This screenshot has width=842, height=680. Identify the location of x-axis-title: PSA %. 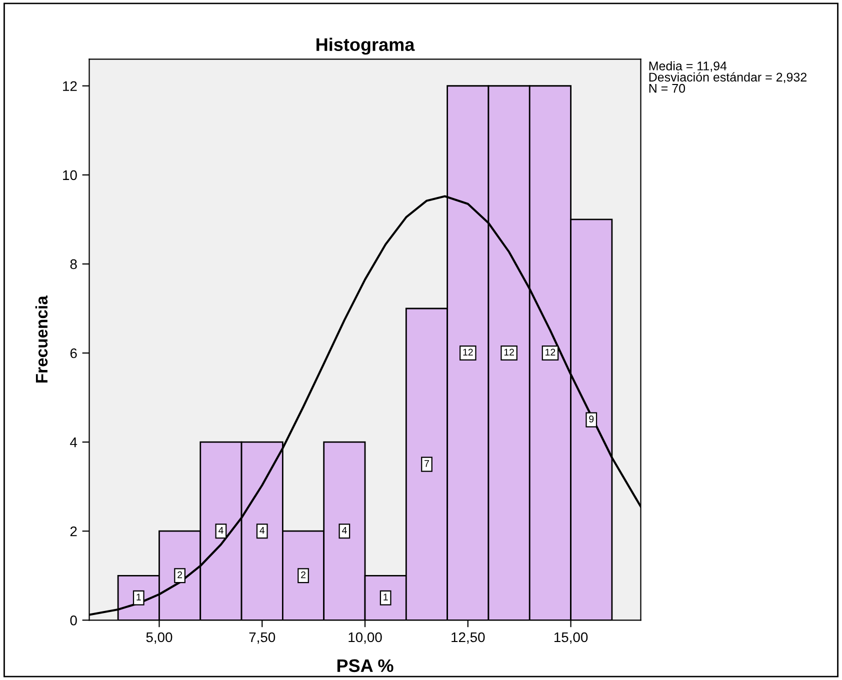
(365, 665).